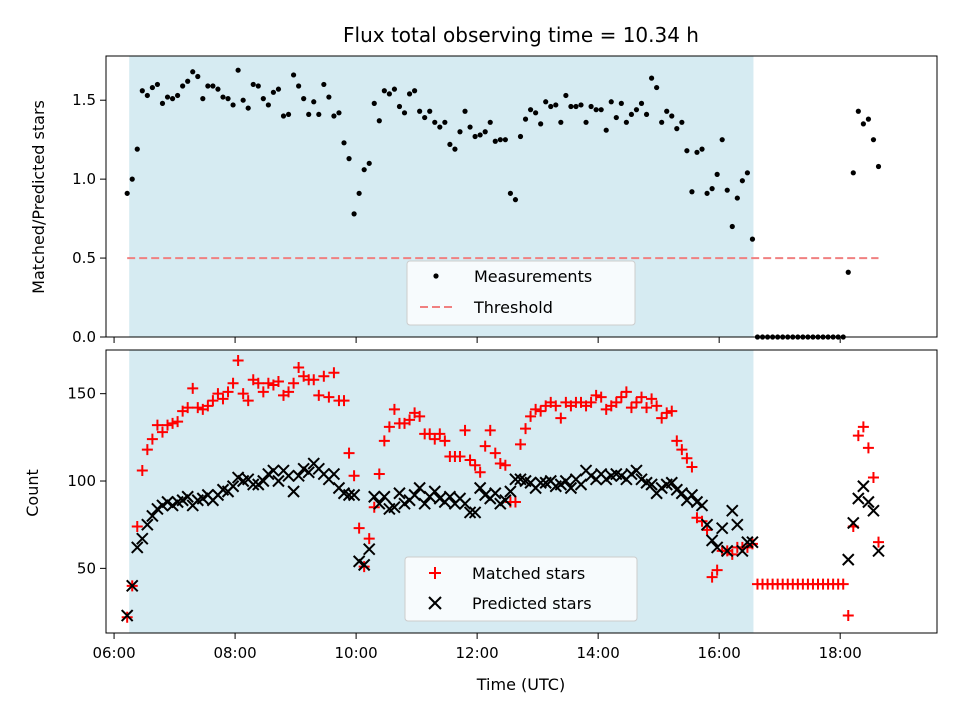  Describe the element at coordinates (84, 100) in the screenshot. I see `top-ytick-label: 1.5` at that location.